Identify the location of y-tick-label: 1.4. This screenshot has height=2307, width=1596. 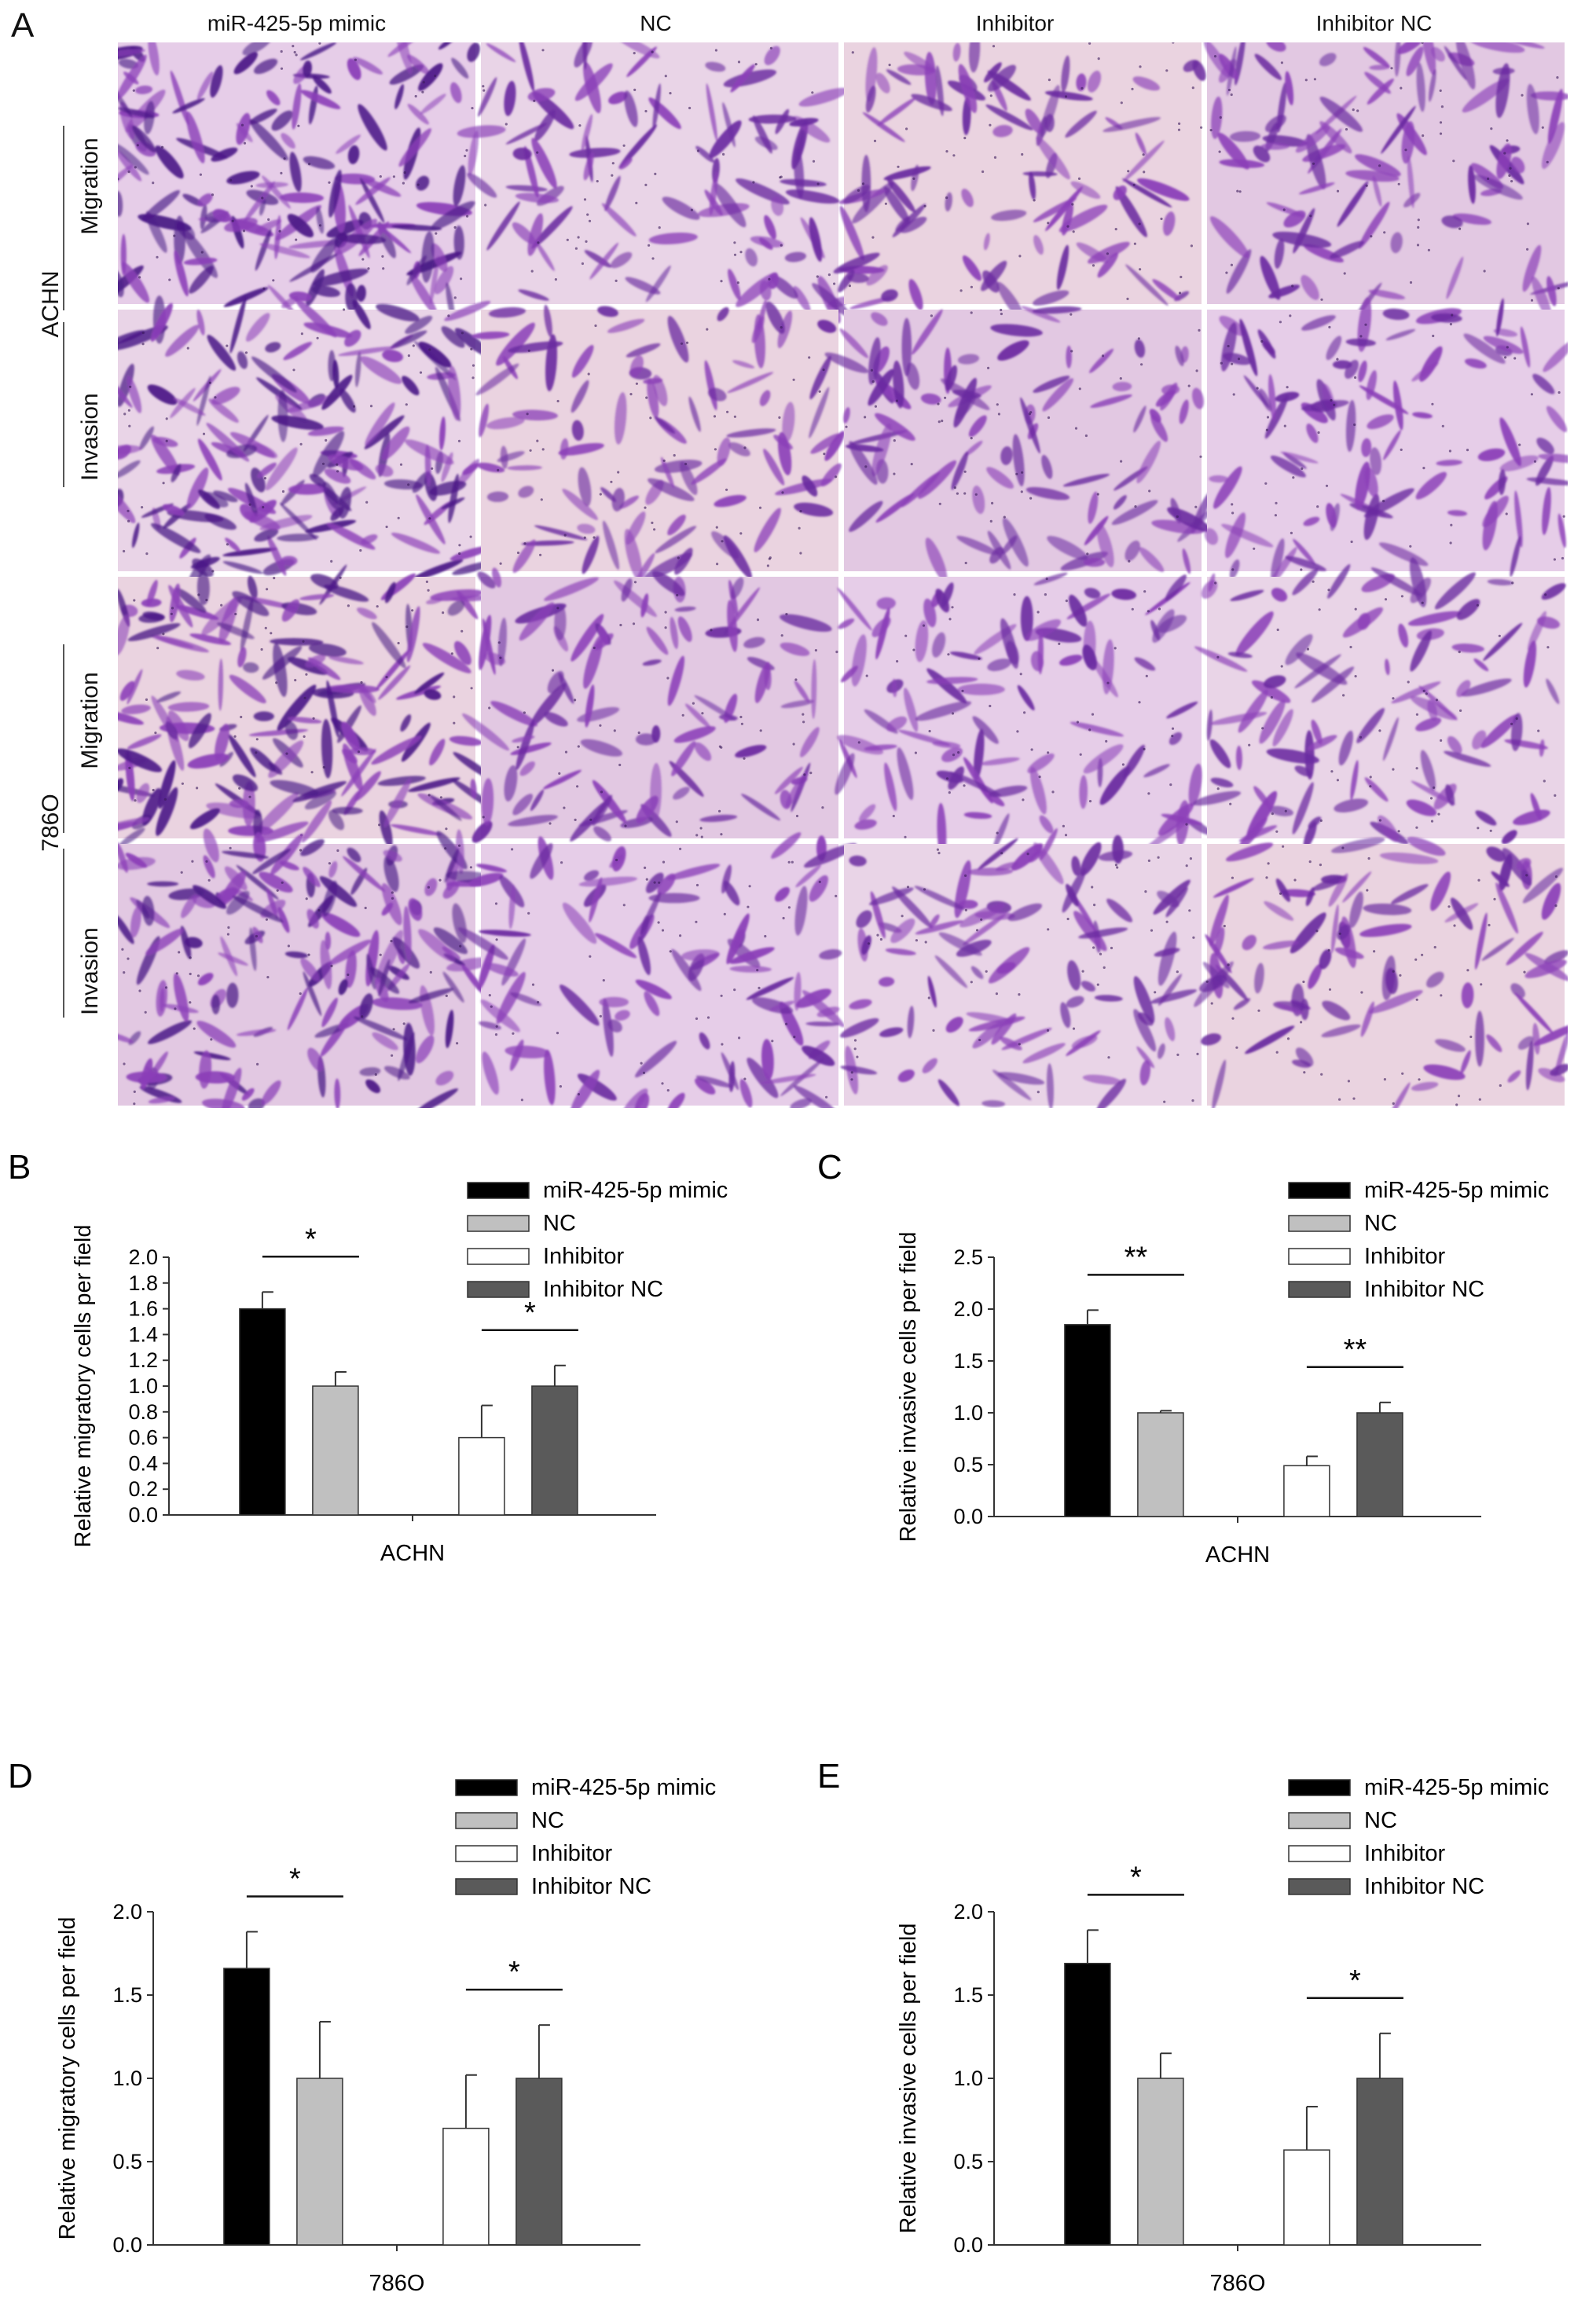
(143, 1334).